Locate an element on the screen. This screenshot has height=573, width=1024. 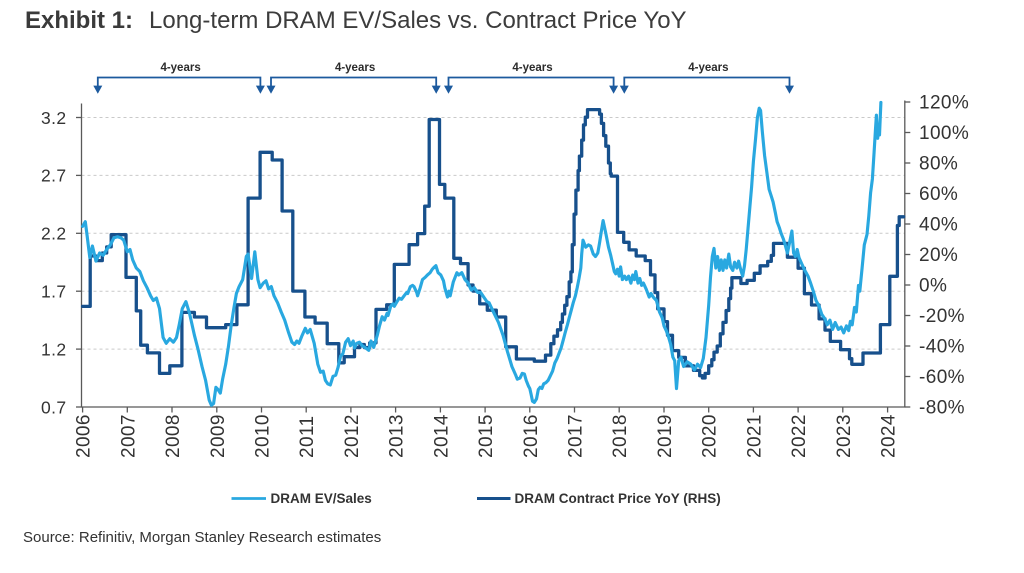
svg-text: 2011 is located at coordinates (307, 437).